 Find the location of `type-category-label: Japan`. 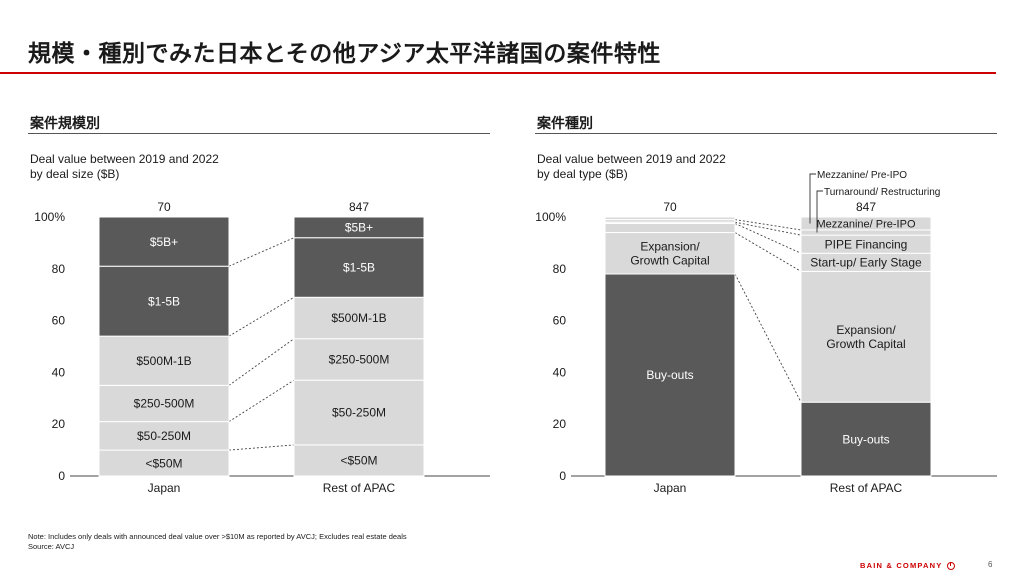

type-category-label: Japan is located at coordinates (670, 488).